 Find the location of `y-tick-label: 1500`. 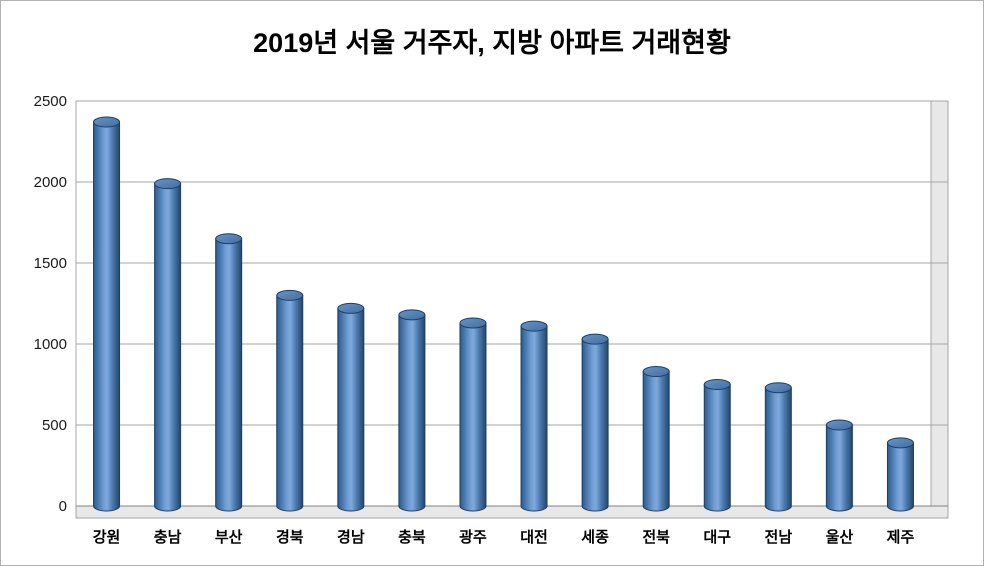

y-tick-label: 1500 is located at coordinates (50, 263).